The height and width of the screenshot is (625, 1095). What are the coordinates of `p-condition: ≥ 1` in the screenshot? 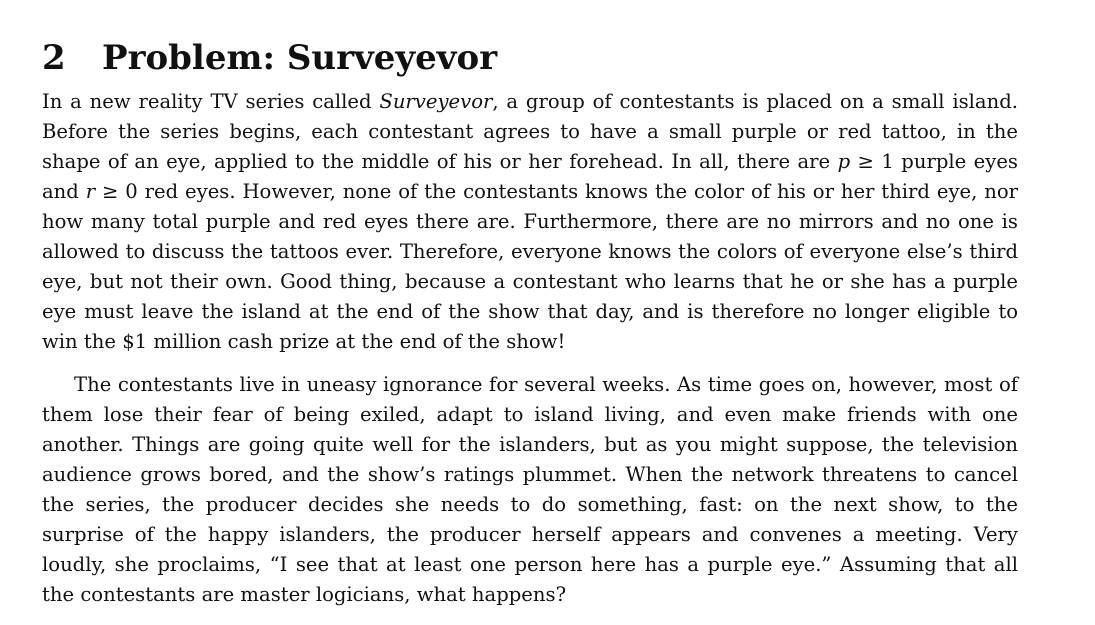 It's located at (872, 161).